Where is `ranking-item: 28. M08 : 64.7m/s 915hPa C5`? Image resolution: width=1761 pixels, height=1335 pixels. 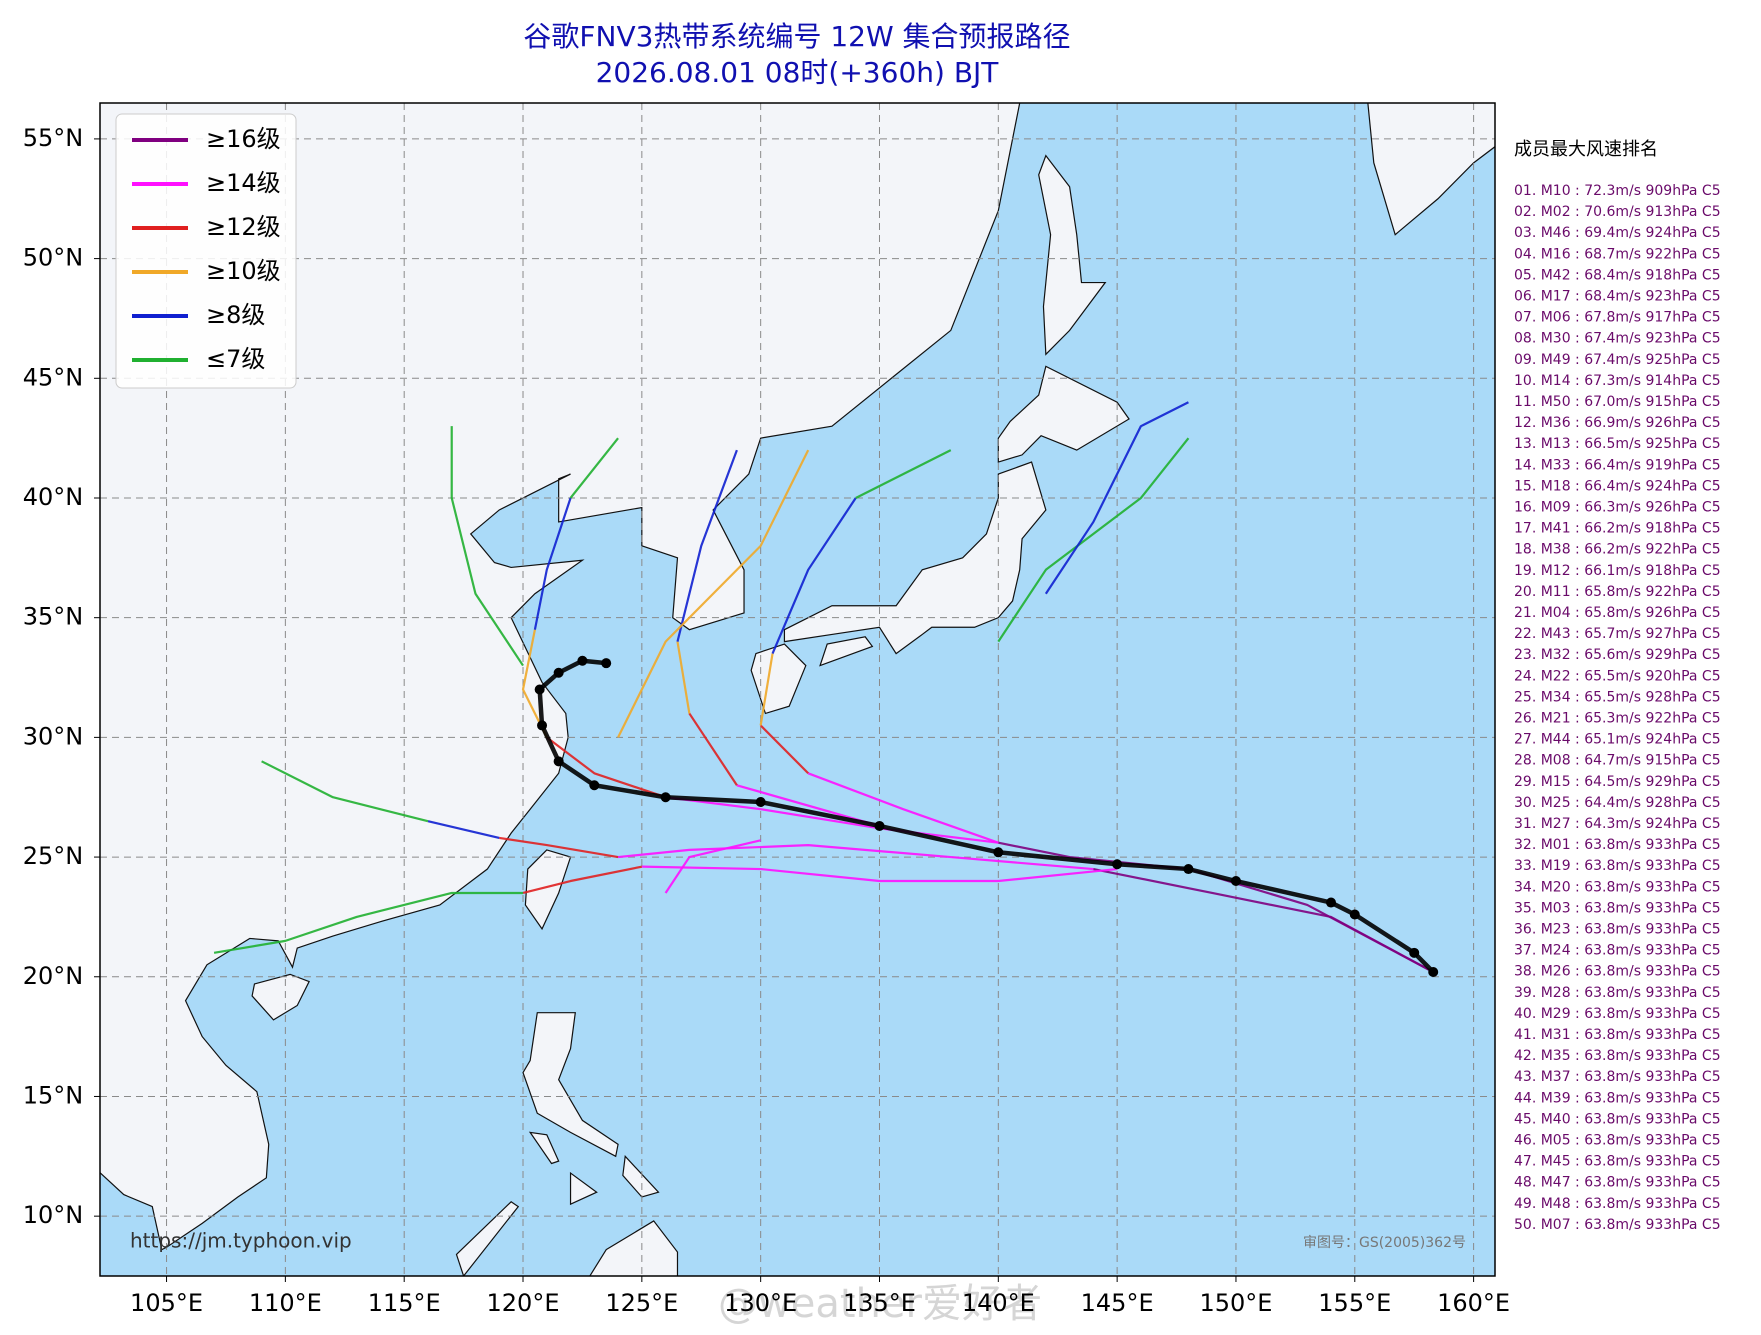
ranking-item: 28. M08 : 64.7m/s 915hPa C5 is located at coordinates (1617, 761).